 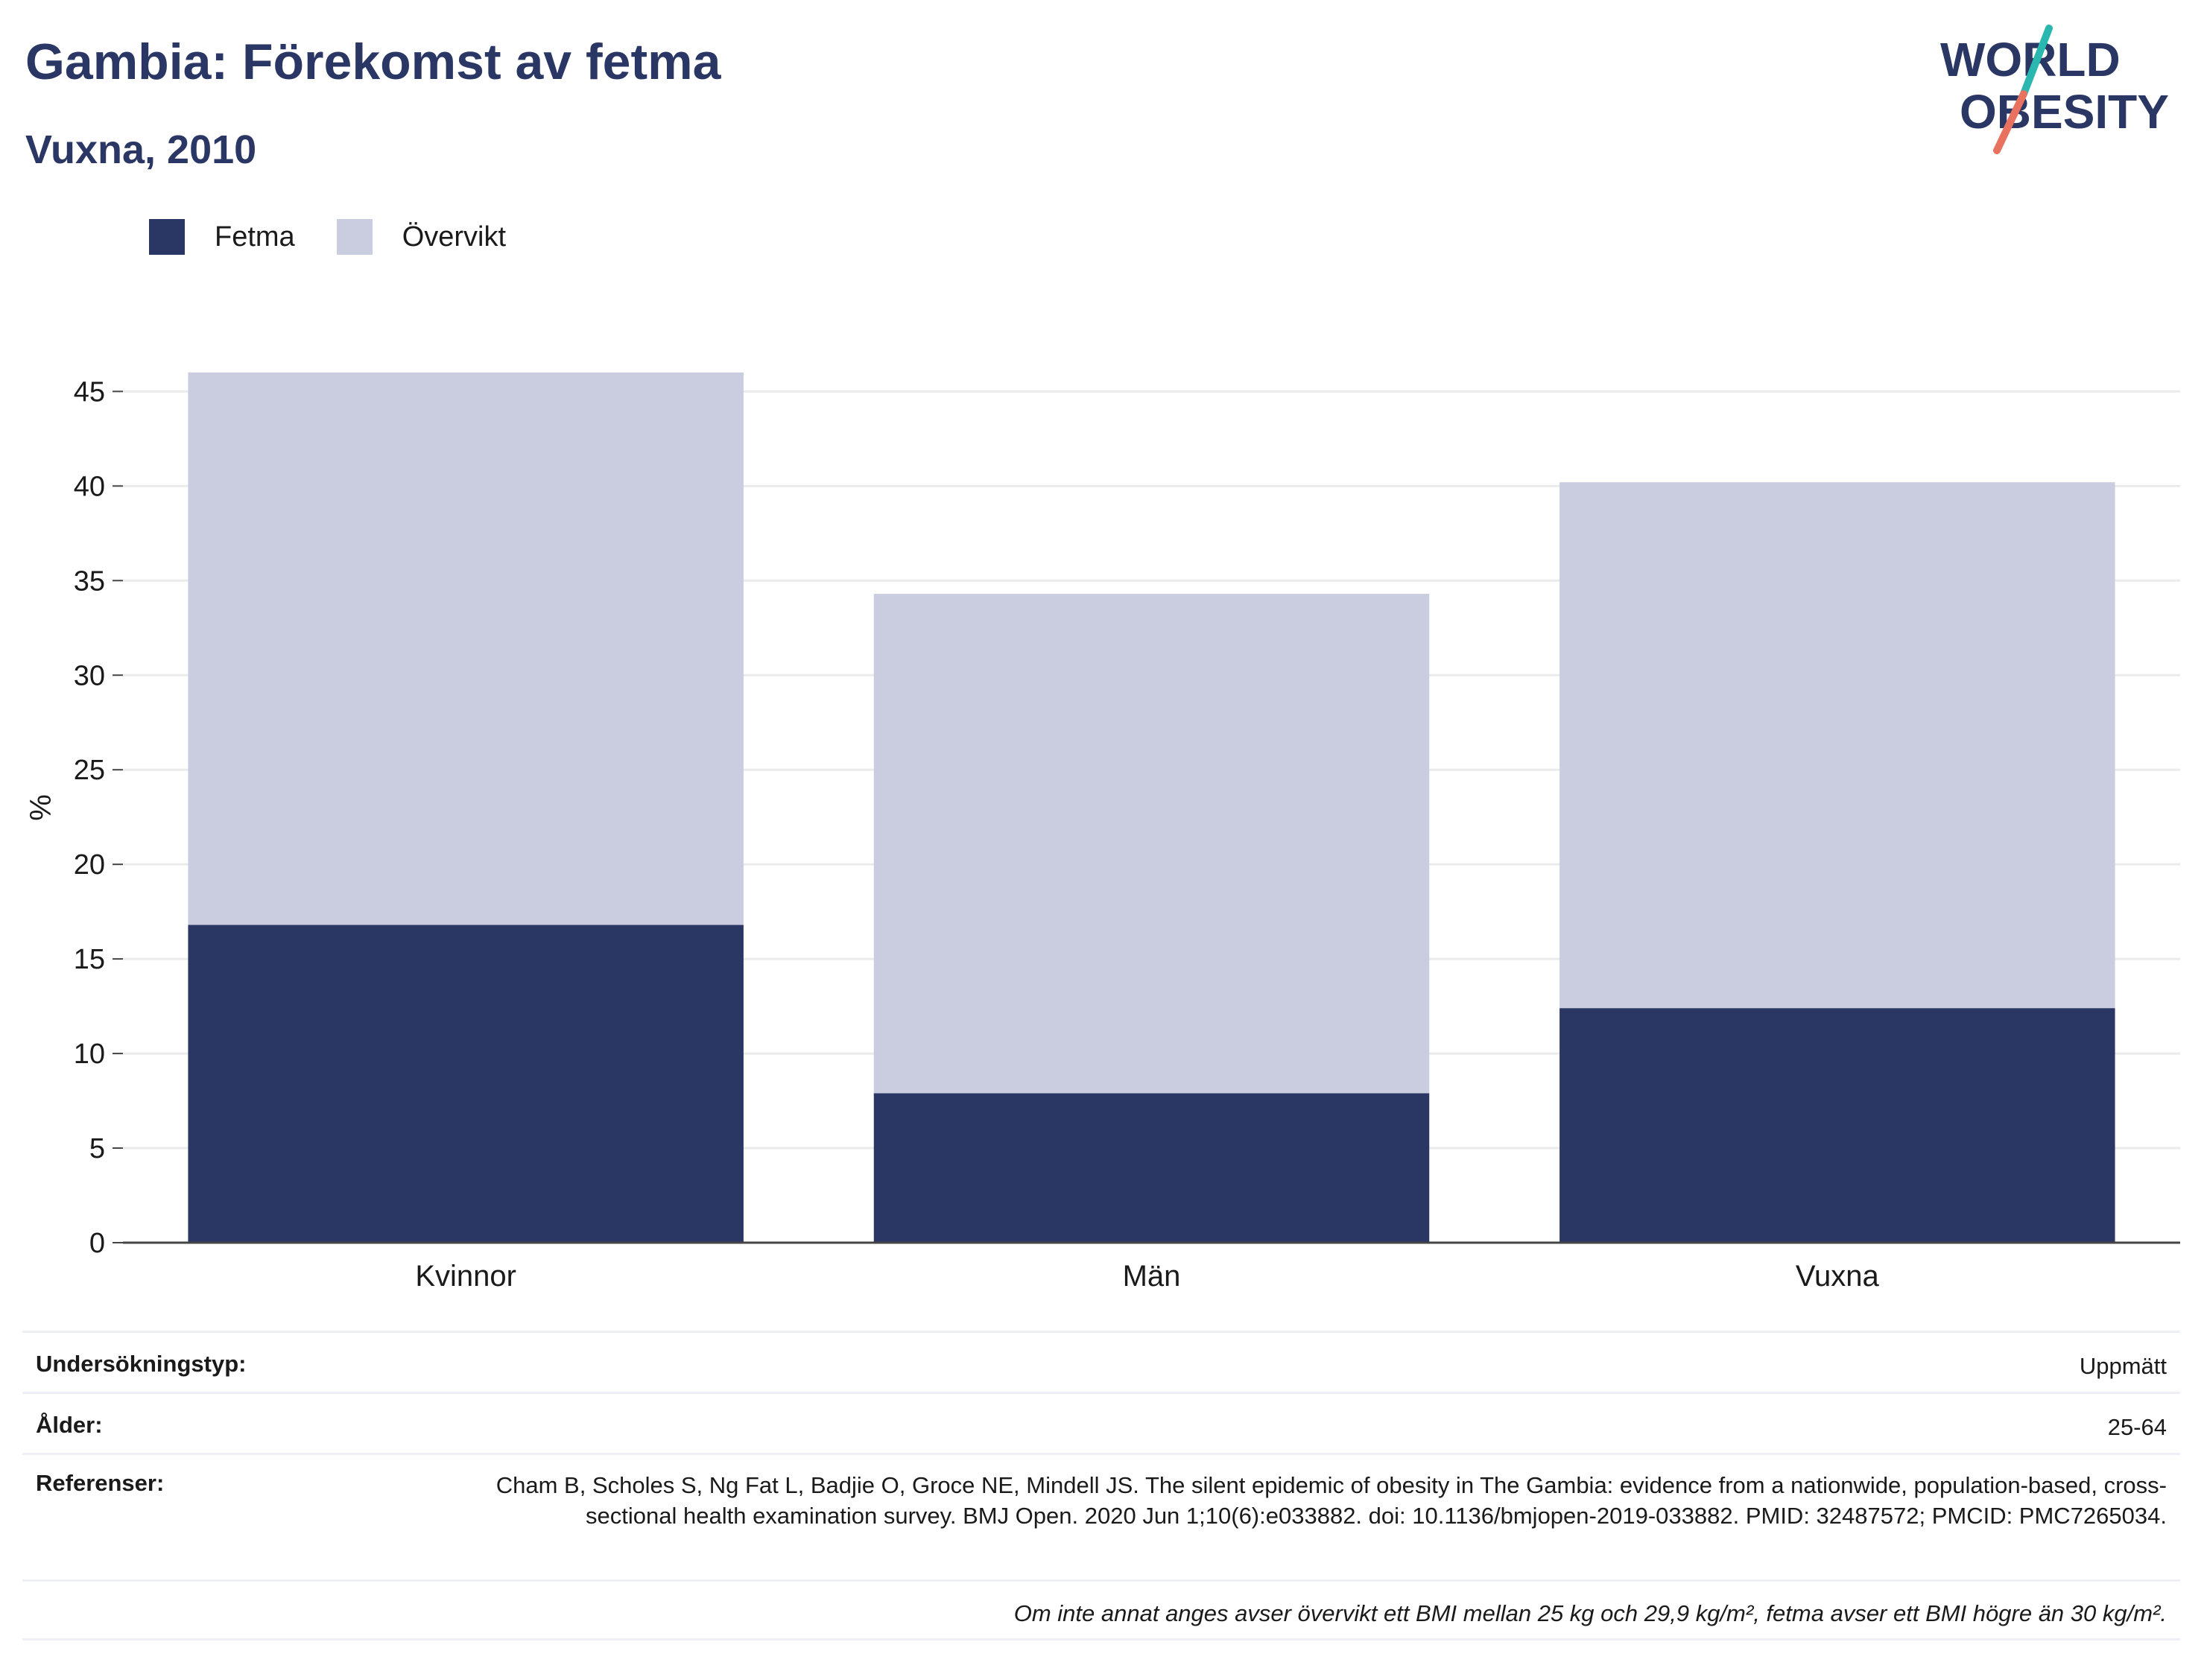 I want to click on y-tick-label-40: 40, so click(x=89, y=486).